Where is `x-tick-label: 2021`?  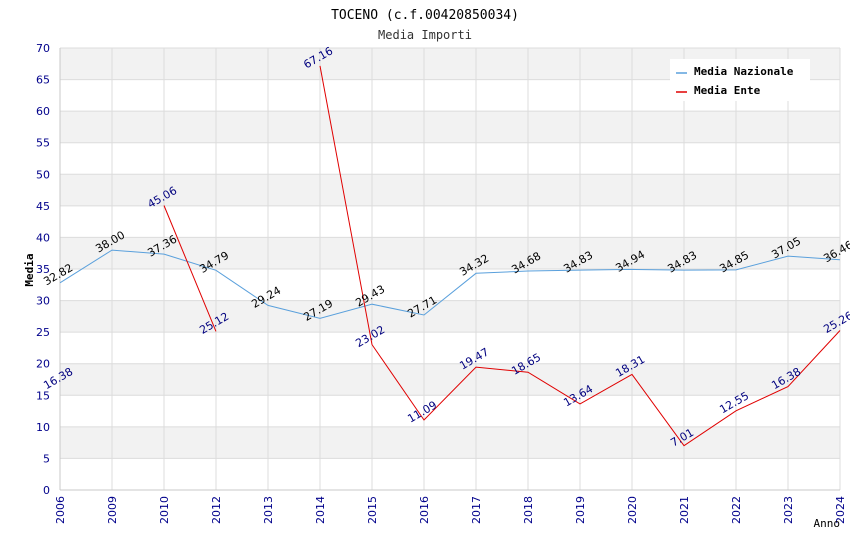
x-tick-label: 2021 is located at coordinates (684, 510).